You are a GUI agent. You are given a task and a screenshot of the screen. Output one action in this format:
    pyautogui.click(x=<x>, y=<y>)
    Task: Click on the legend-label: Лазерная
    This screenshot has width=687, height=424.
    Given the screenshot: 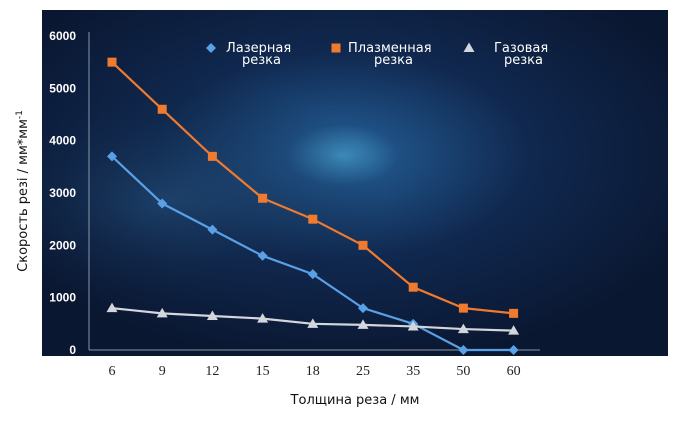 What is the action you would take?
    pyautogui.click(x=258, y=48)
    